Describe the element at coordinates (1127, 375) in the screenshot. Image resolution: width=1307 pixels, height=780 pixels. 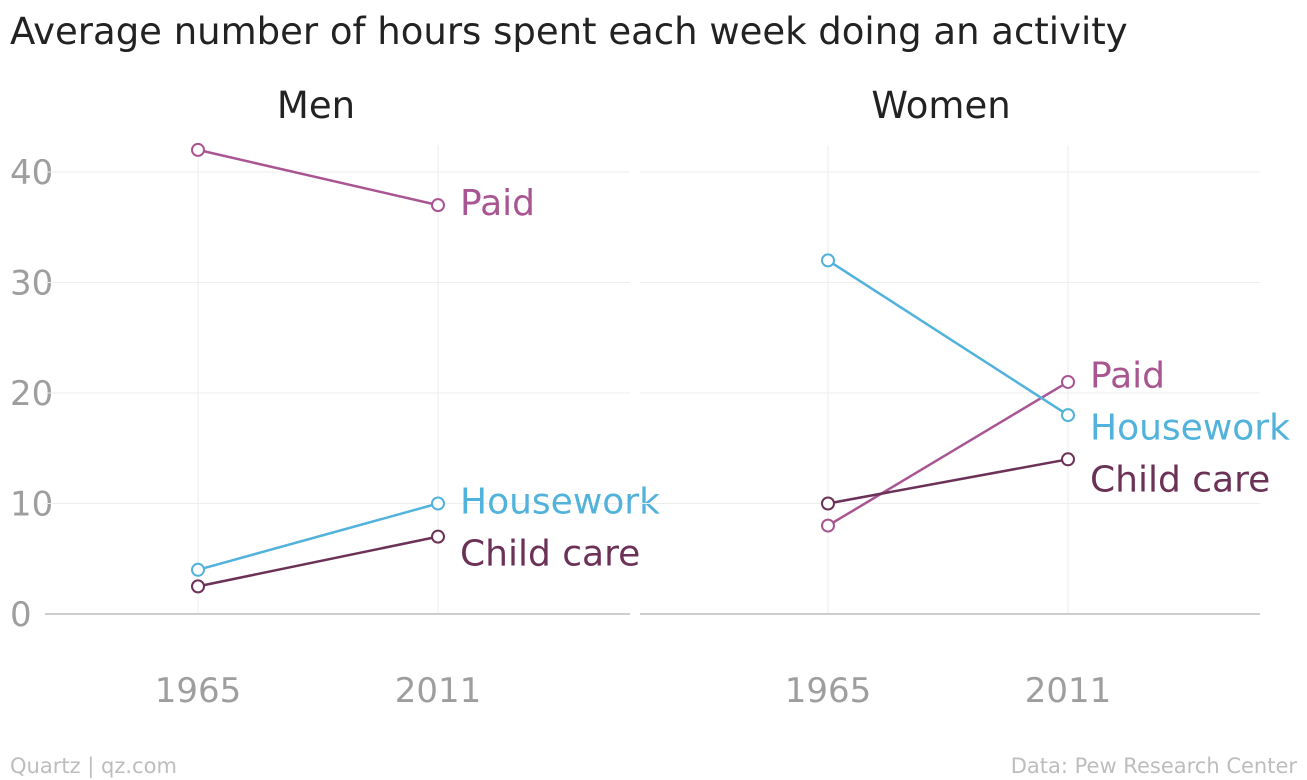
I see `series-label-paid-women: Paid` at that location.